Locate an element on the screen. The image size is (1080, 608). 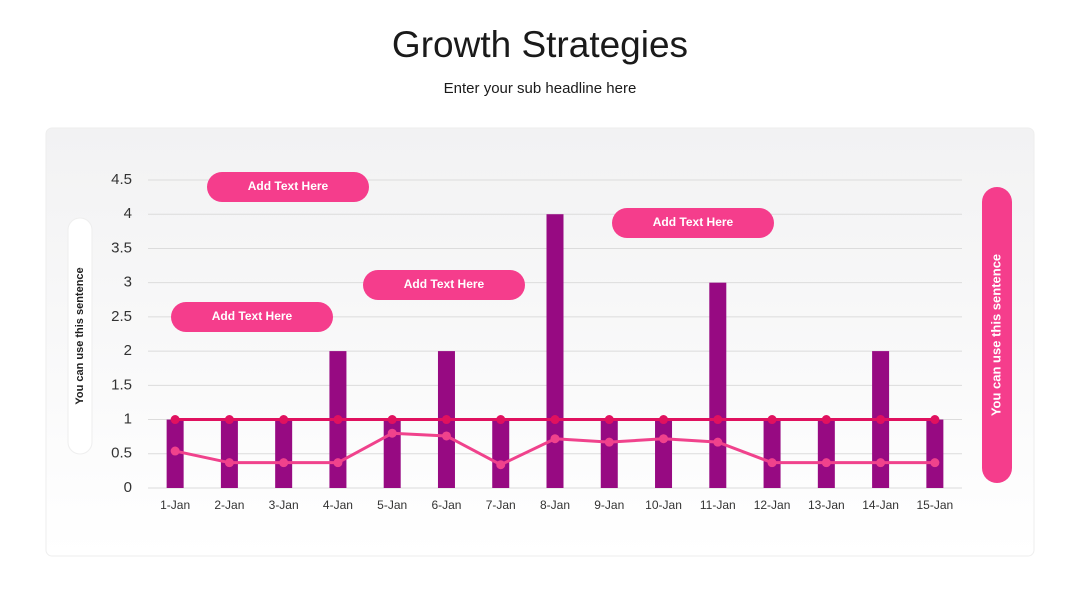
side-pill-right is located at coordinates (997, 335).